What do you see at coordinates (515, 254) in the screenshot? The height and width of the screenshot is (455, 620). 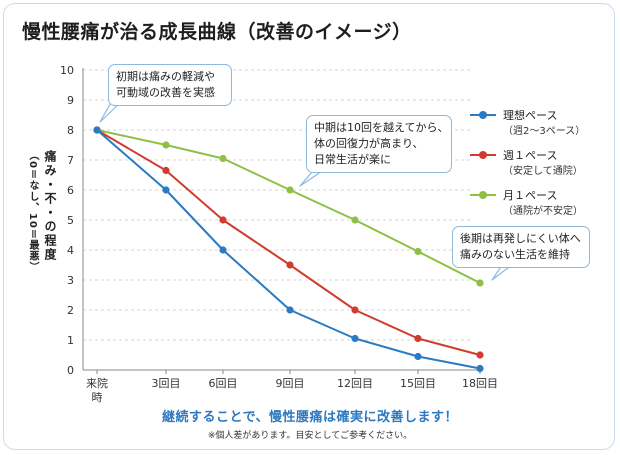 I see `callout-late-line-2: 痛みのない生活を維持` at bounding box center [515, 254].